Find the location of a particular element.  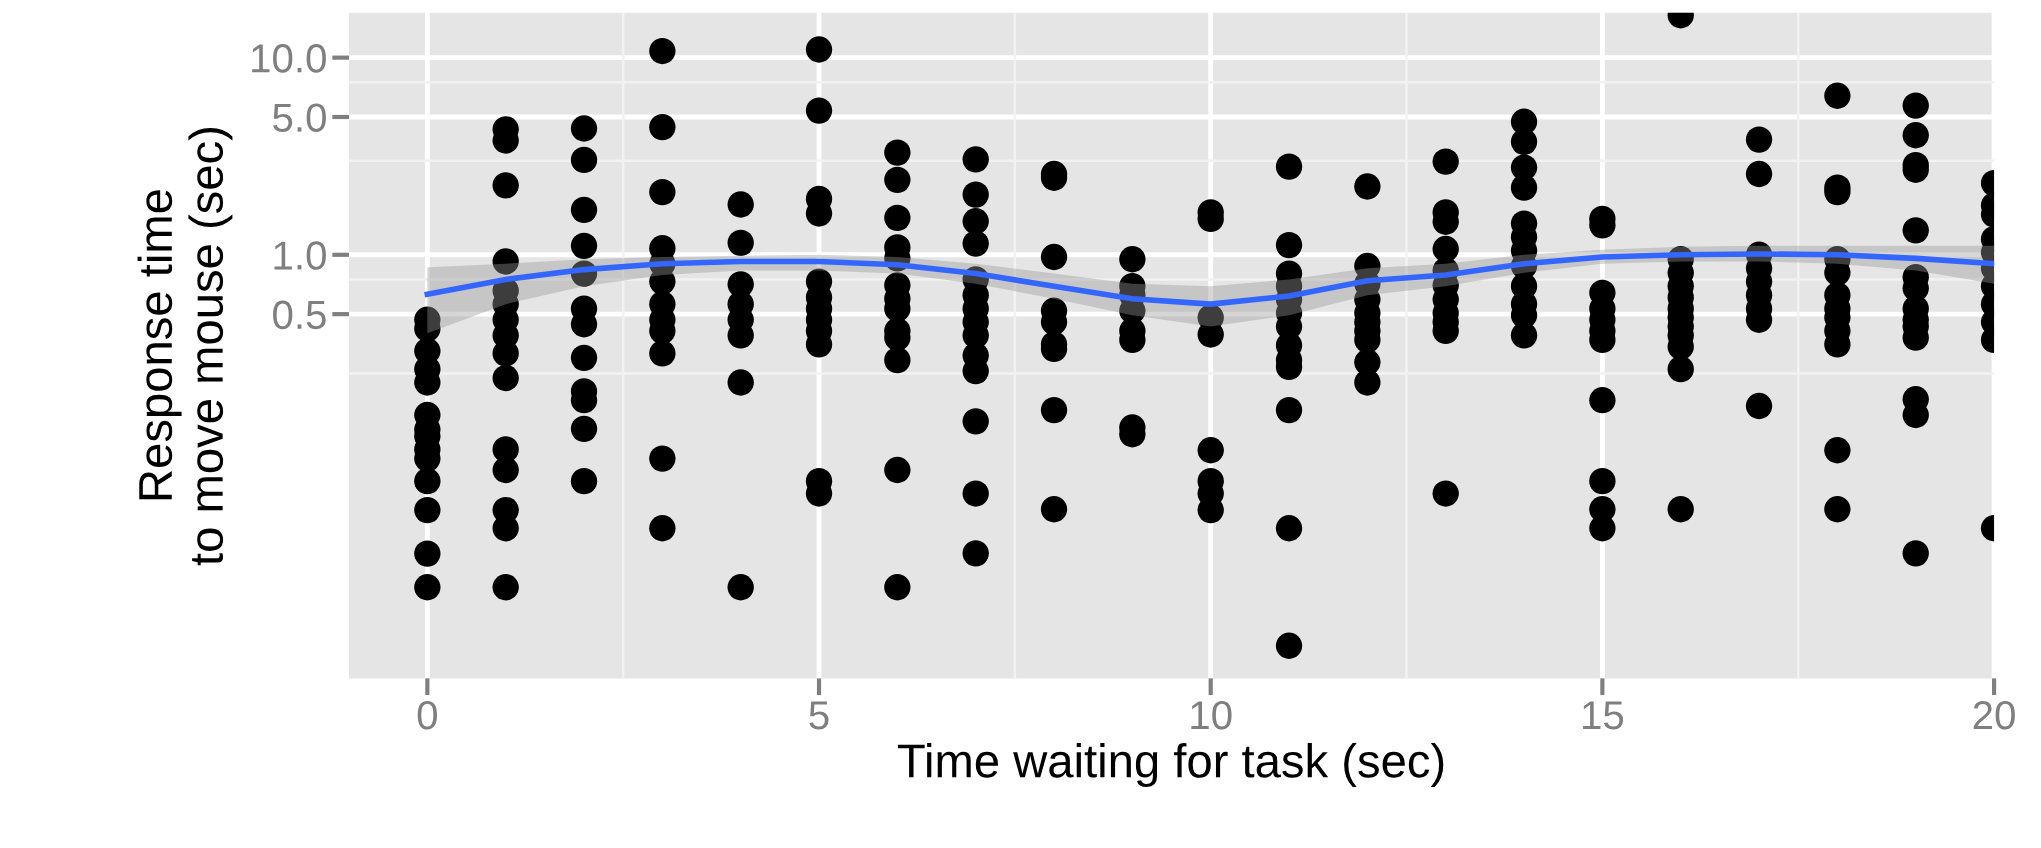

y-tick-label: 5.0 is located at coordinates (299, 117).